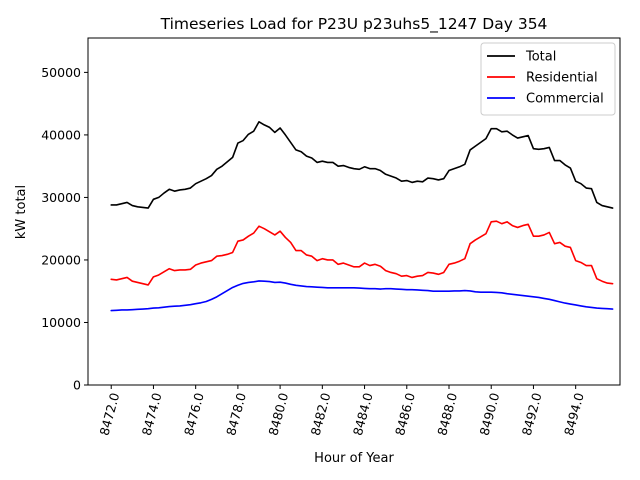  Describe the element at coordinates (562, 78) in the screenshot. I see `legend-label-residential: Residential` at that location.